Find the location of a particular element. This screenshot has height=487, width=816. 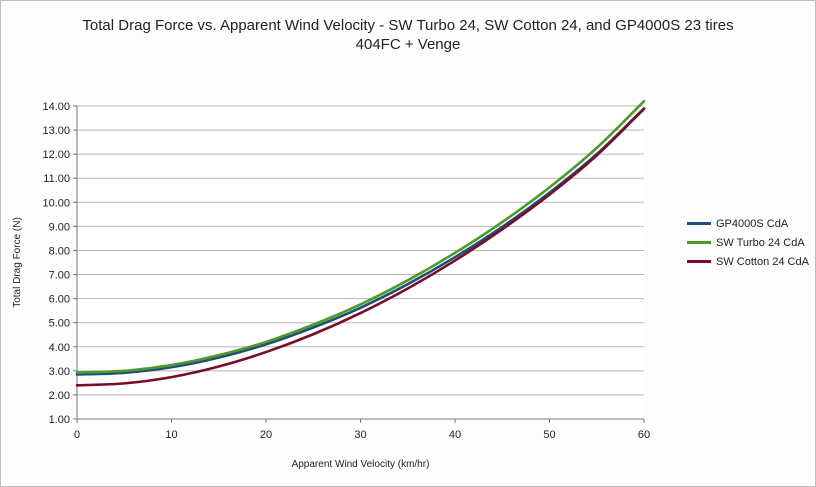

legend-label: GP4000S CdA is located at coordinates (752, 223).